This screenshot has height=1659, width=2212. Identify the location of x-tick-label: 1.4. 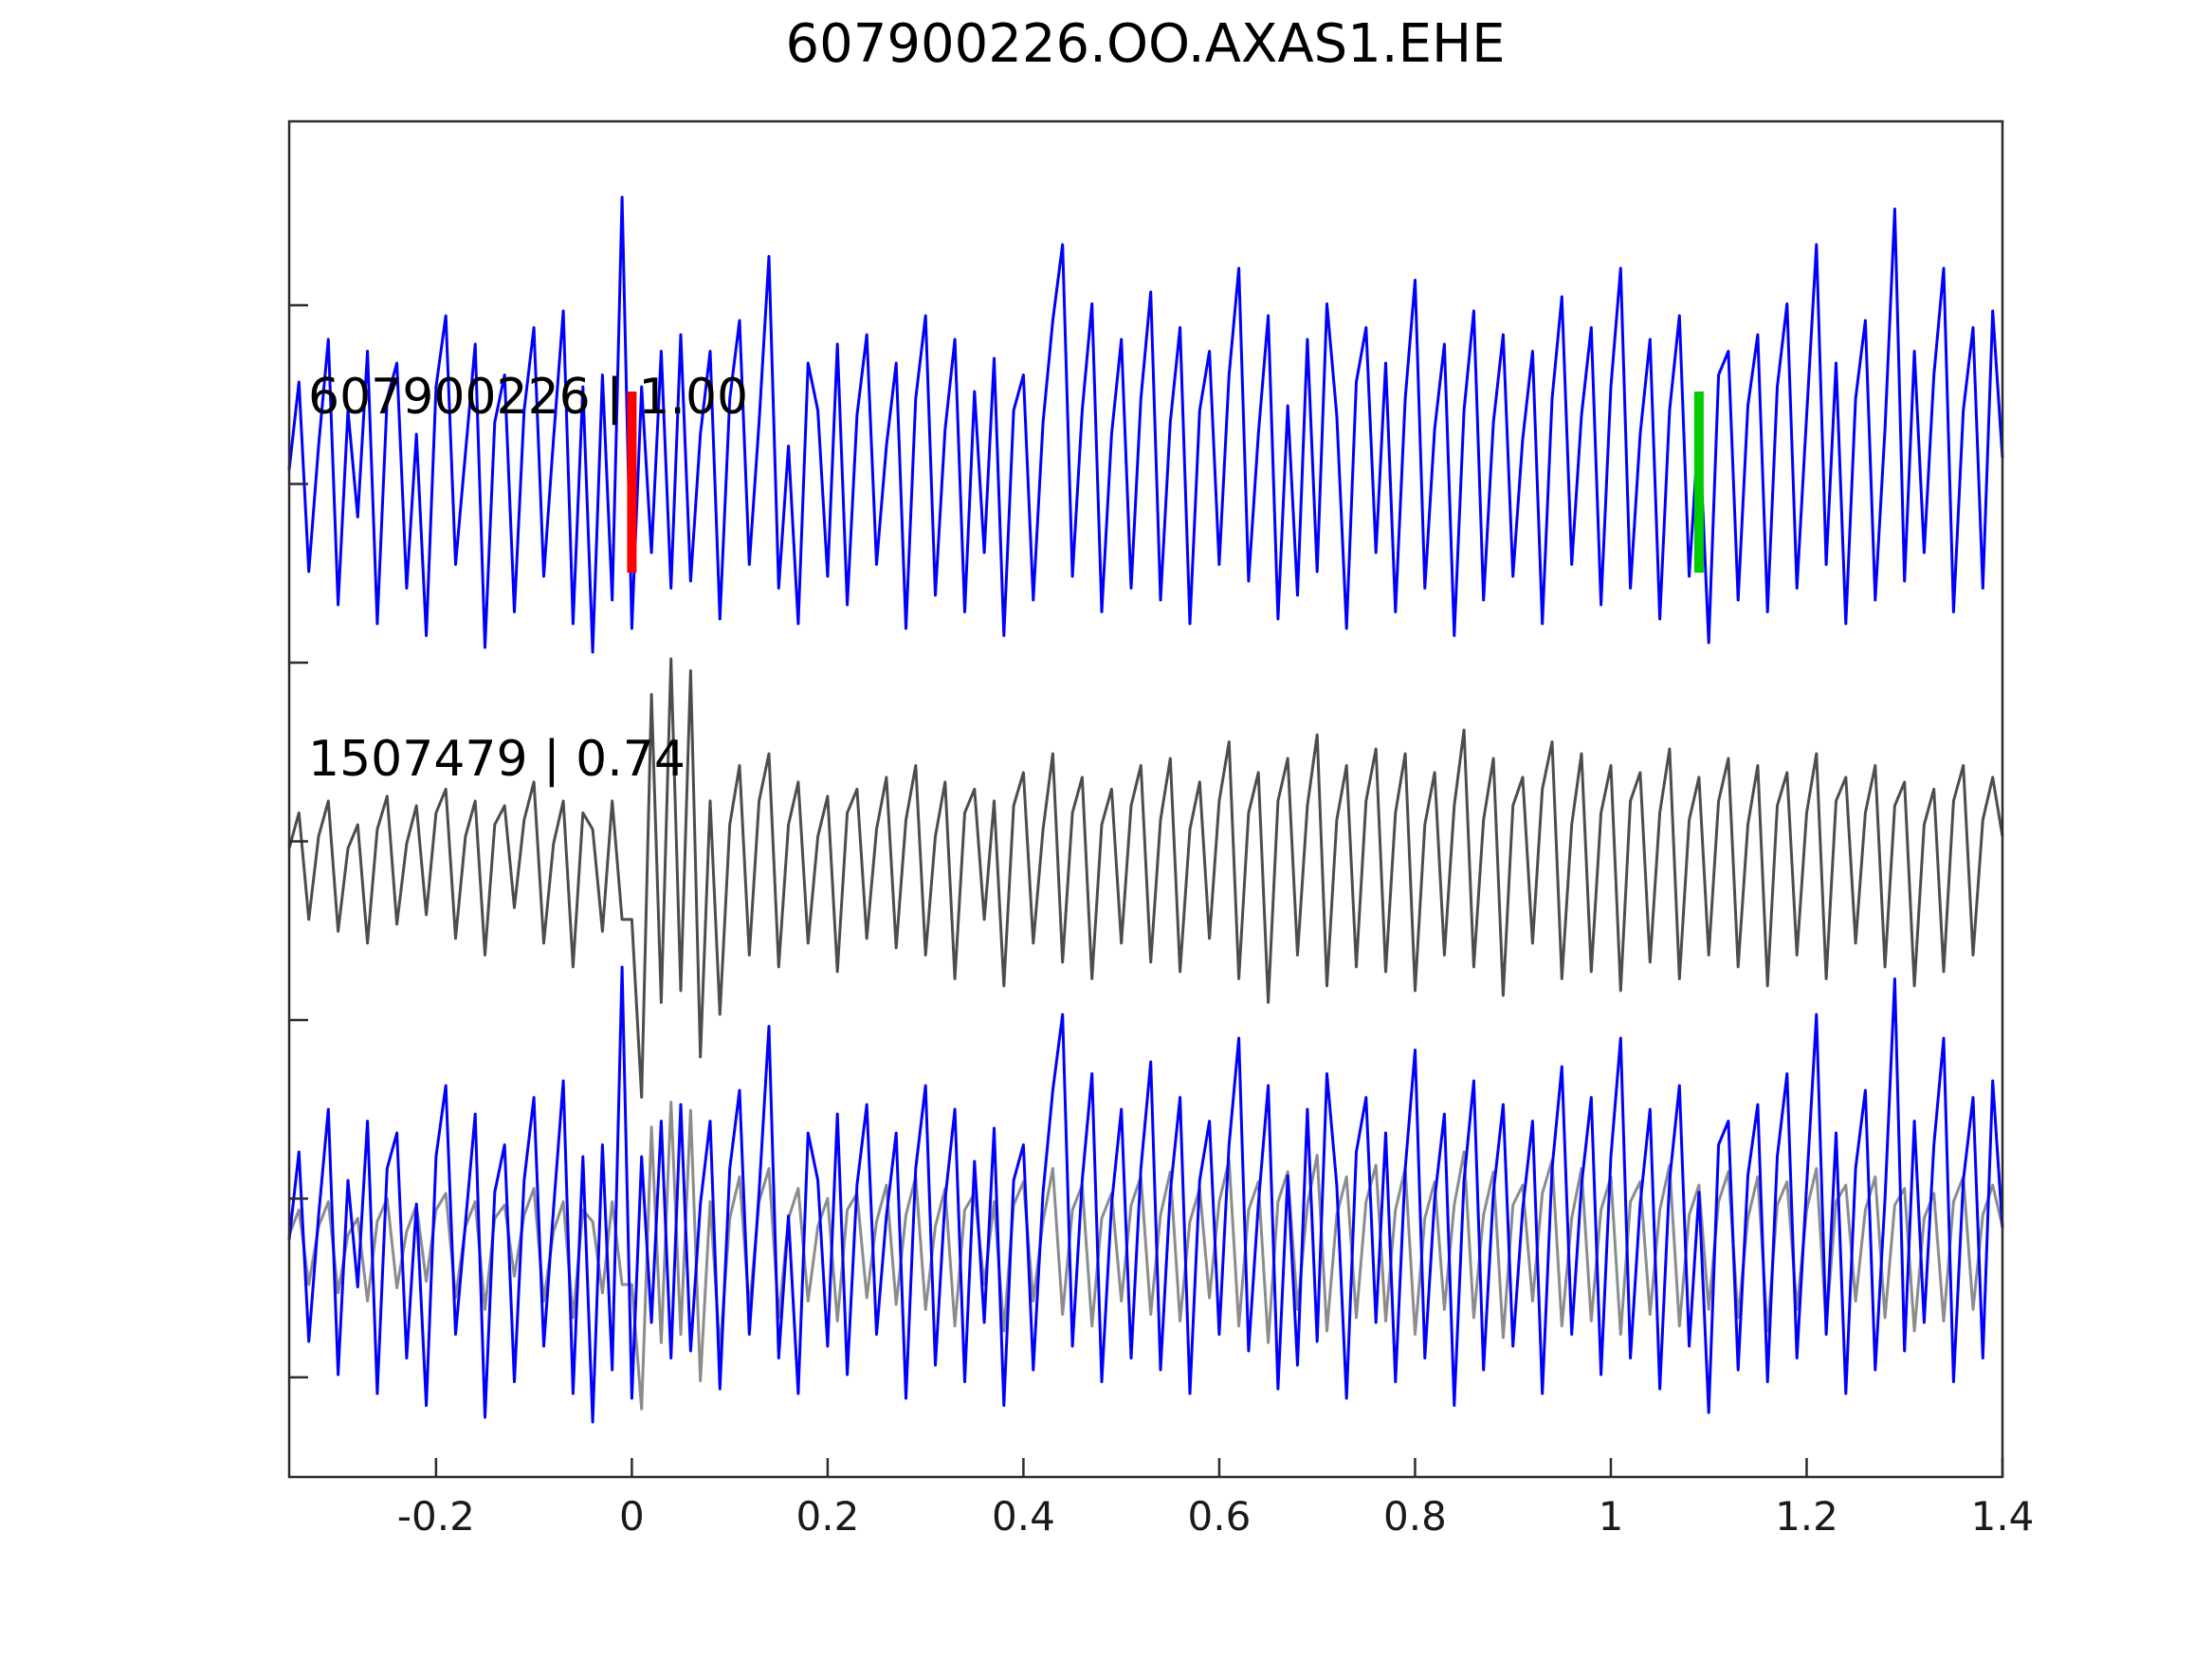
(2003, 1516).